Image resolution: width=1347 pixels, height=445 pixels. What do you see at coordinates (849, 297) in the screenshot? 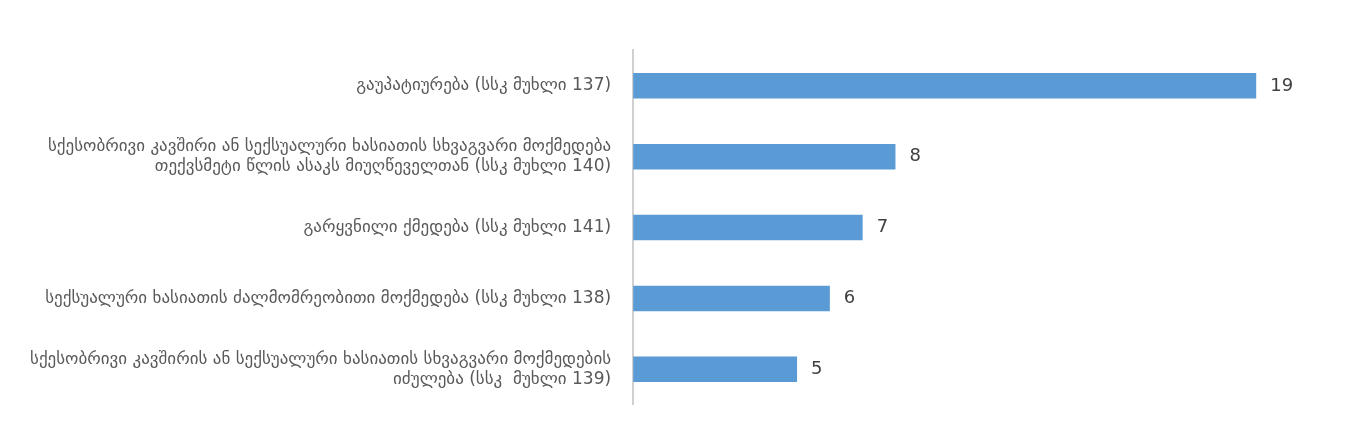
I see `data-label: 6` at bounding box center [849, 297].